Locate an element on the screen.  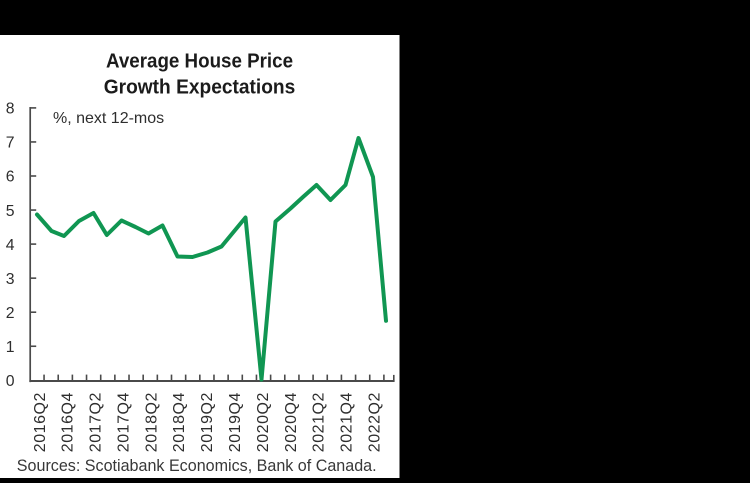
svg-text: Growth Expectations is located at coordinates (200, 87).